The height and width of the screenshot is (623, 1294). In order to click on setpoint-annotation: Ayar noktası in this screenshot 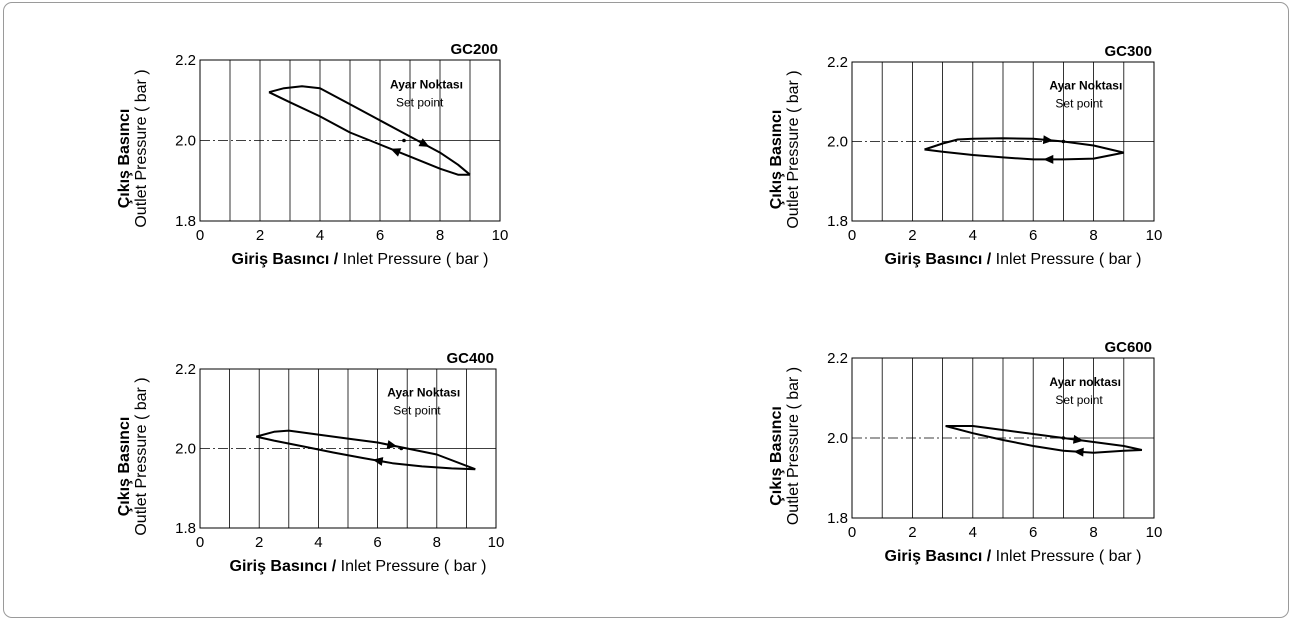, I will do `click(1085, 382)`.